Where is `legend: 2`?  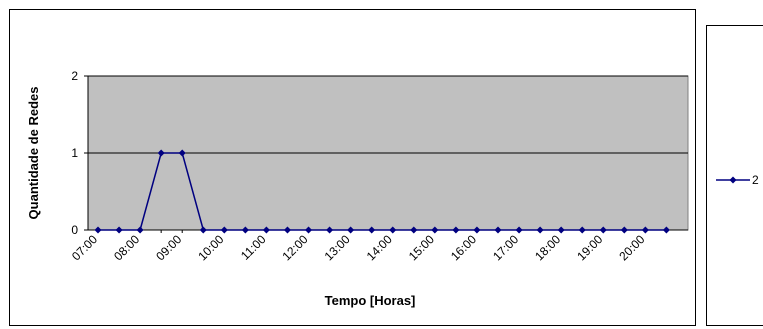 legend: 2 is located at coordinates (737, 180).